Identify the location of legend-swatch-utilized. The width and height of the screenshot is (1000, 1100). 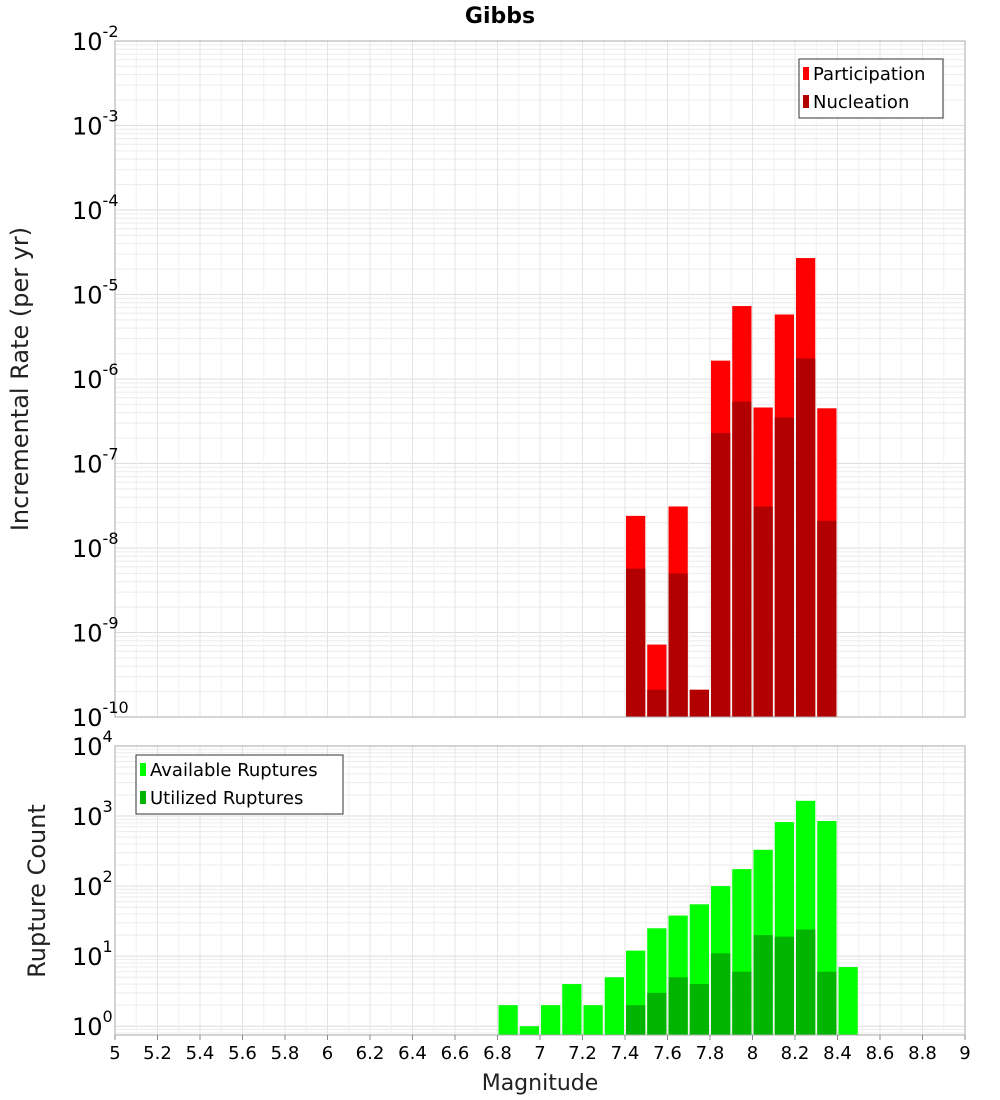
(143, 797).